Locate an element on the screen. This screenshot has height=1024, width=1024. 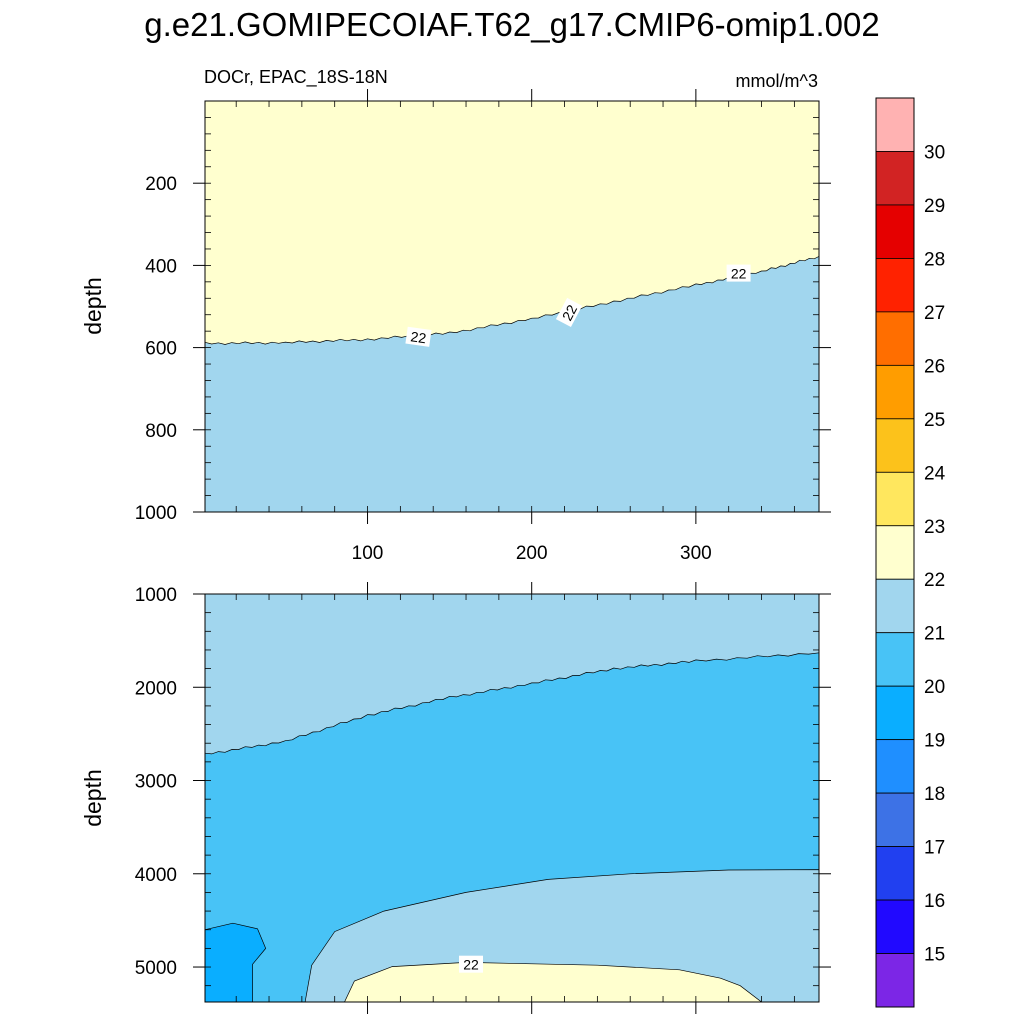
colorbar-label: 19 is located at coordinates (934, 741).